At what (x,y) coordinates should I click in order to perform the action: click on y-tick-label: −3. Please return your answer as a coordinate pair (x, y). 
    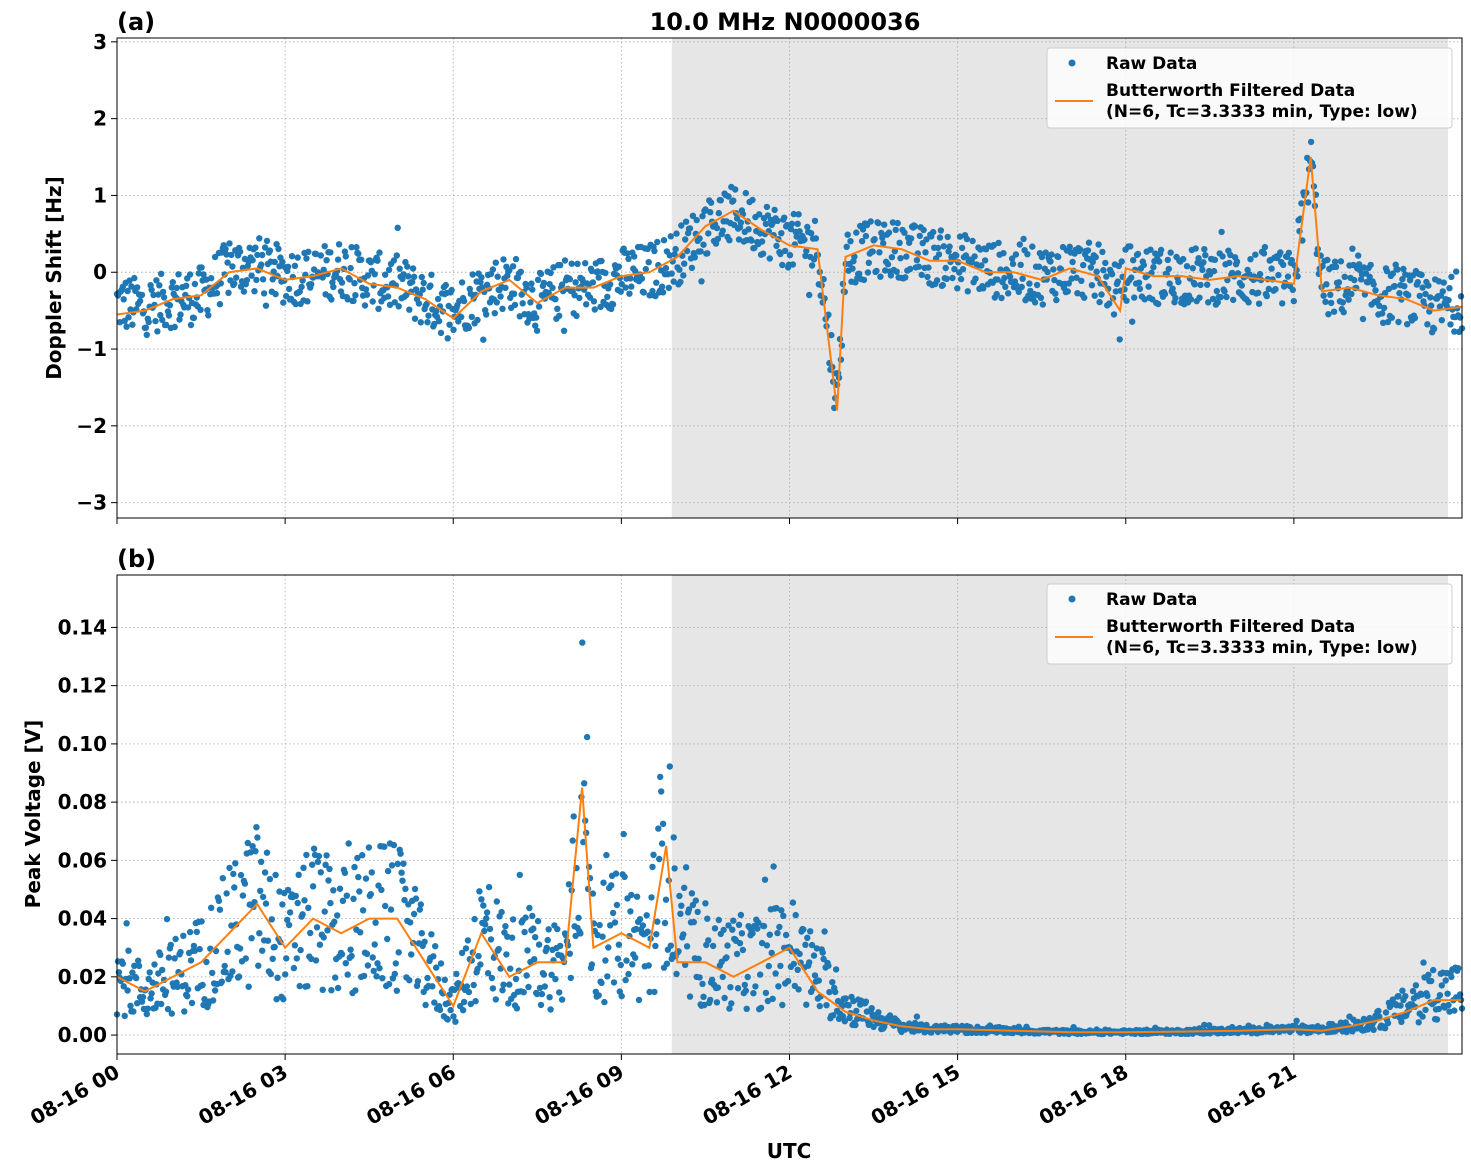
    Looking at the image, I should click on (91, 503).